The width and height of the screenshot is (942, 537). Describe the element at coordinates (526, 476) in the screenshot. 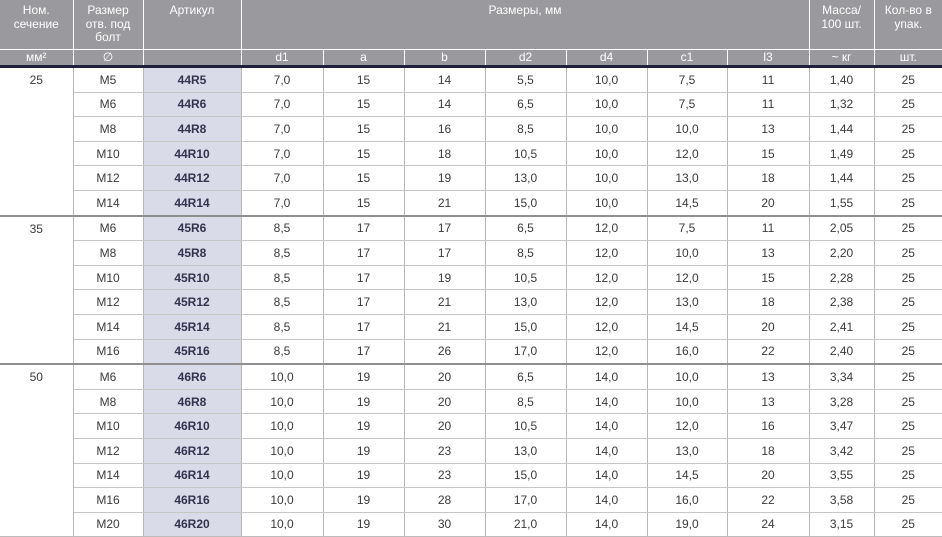

I see `dim-d2-cell: 15,0` at that location.